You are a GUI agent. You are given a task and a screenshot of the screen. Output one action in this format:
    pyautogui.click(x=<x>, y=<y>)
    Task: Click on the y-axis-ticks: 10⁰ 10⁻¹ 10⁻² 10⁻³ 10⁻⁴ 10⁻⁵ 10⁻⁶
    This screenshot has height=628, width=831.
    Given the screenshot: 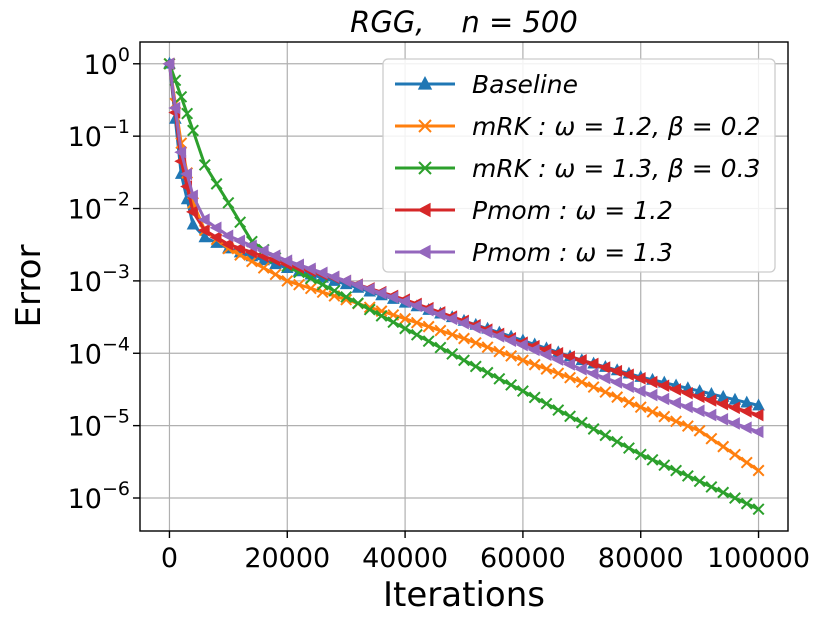 What is the action you would take?
    pyautogui.click(x=104, y=279)
    